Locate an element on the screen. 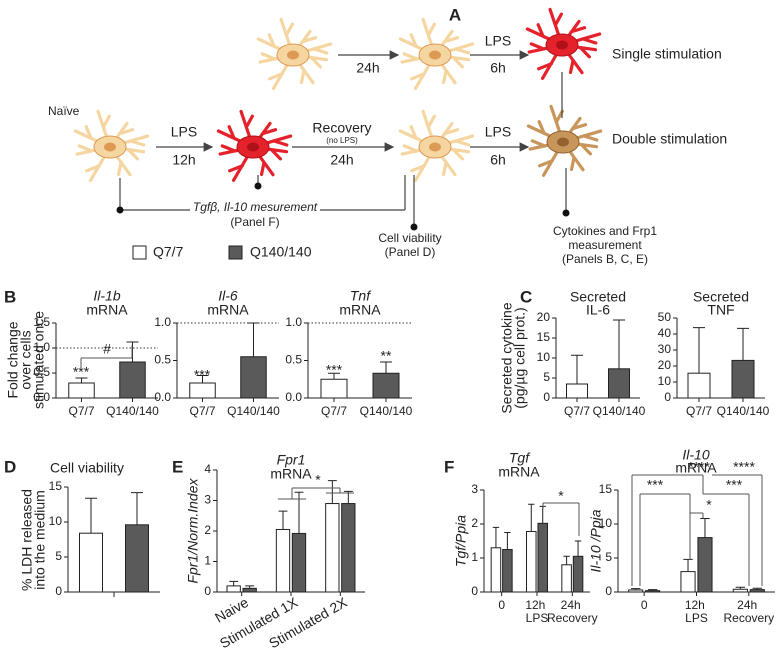 This screenshot has height=663, width=783. legend-label: Q140/140 is located at coordinates (281, 252).